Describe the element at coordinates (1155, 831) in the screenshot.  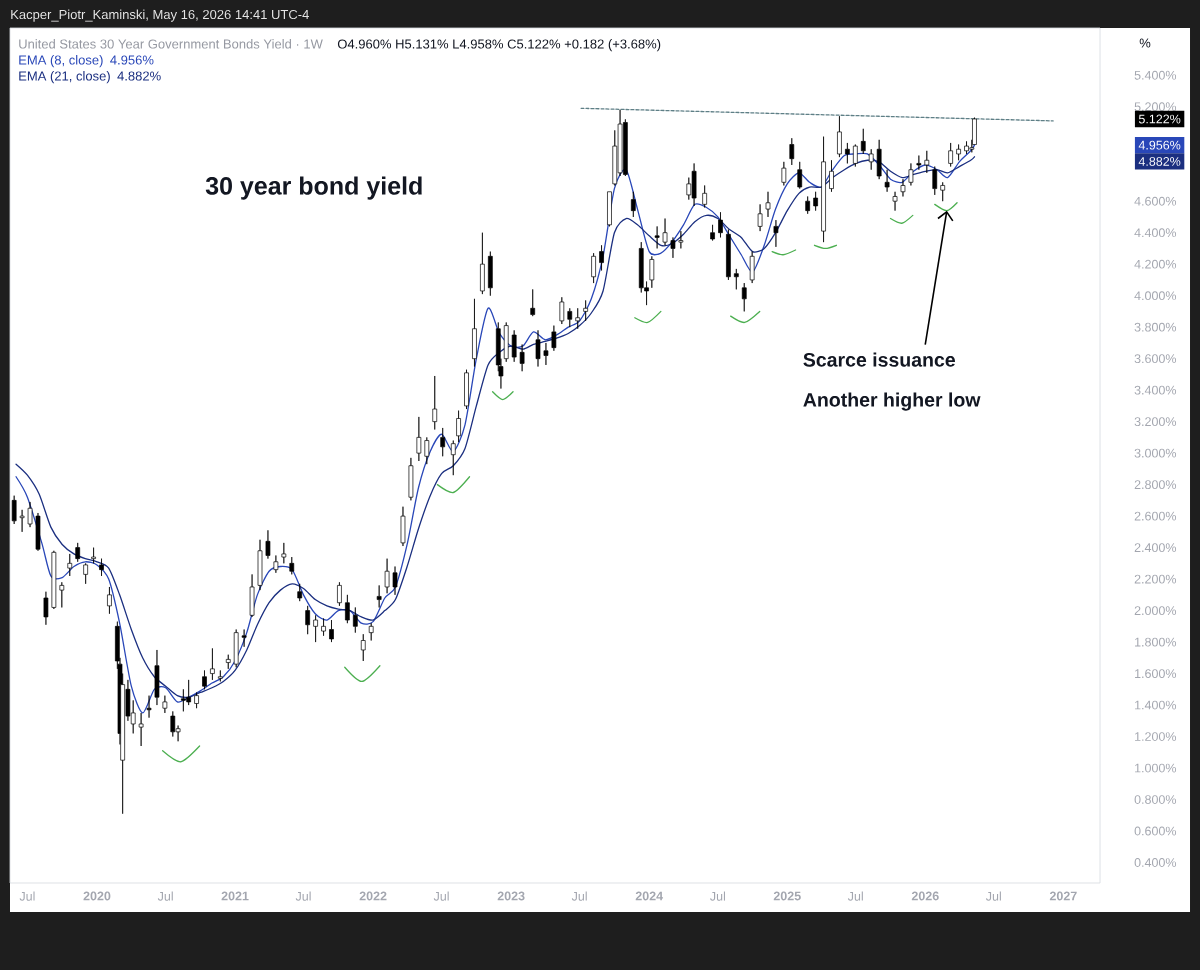
I see `y-tick-label: 0.600%` at that location.